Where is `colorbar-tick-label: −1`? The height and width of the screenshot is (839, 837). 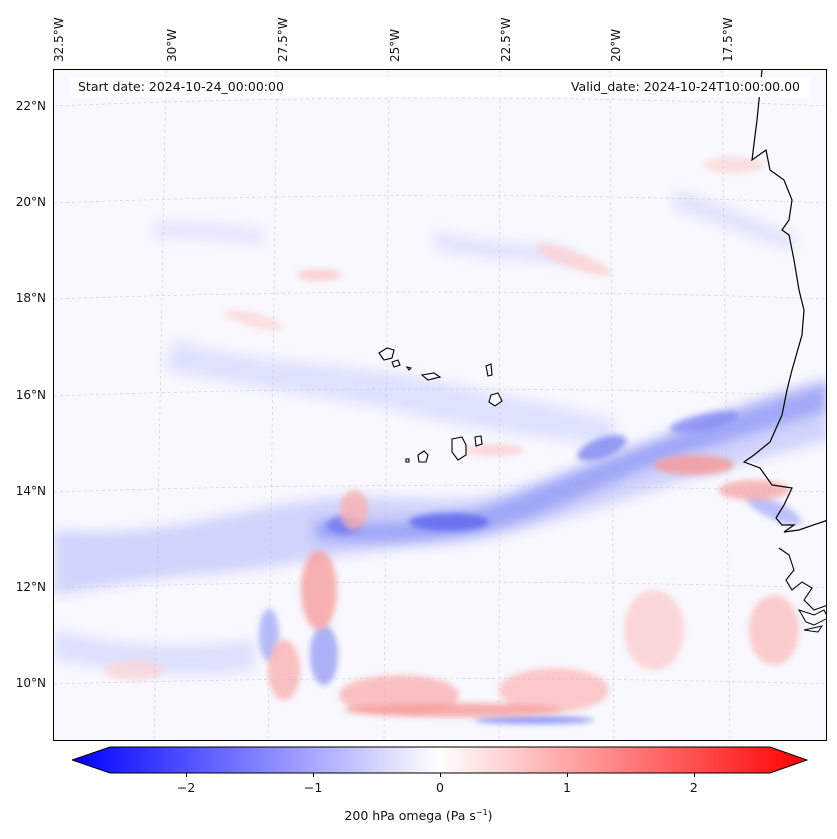 colorbar-tick-label: −1 is located at coordinates (313, 787).